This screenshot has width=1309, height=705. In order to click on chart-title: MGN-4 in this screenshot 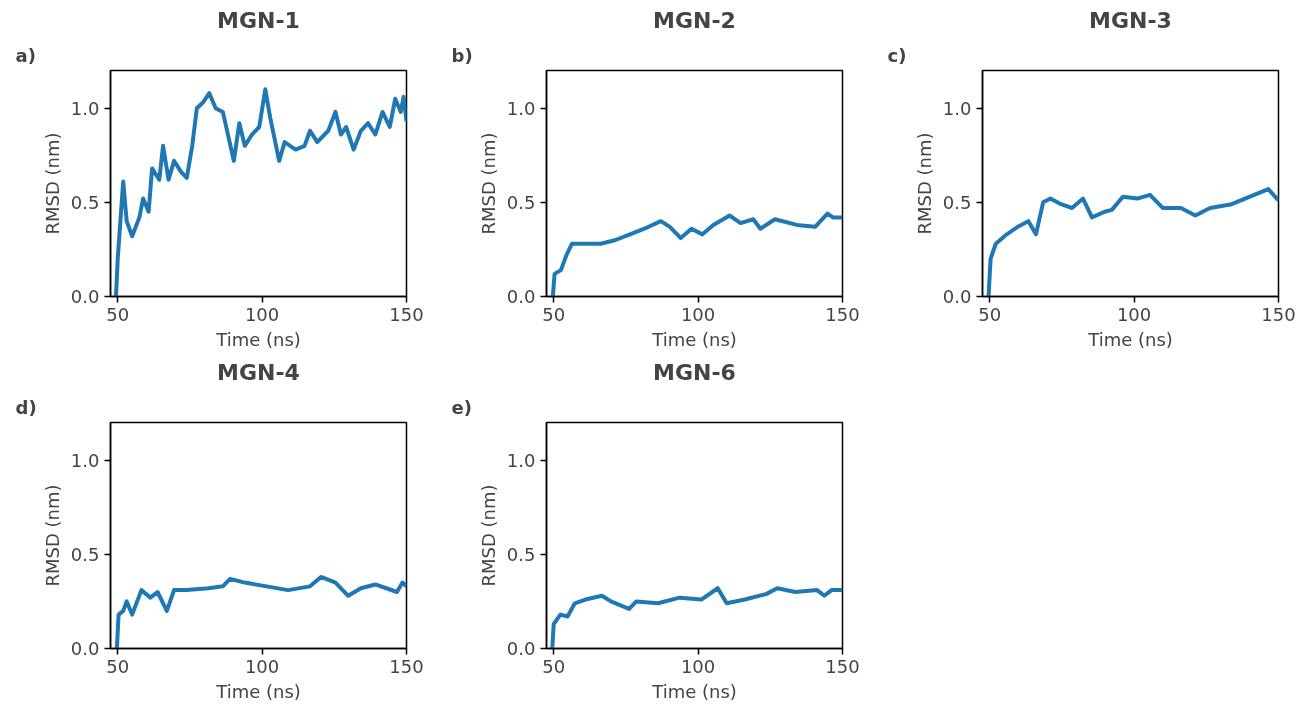, I will do `click(258, 372)`.